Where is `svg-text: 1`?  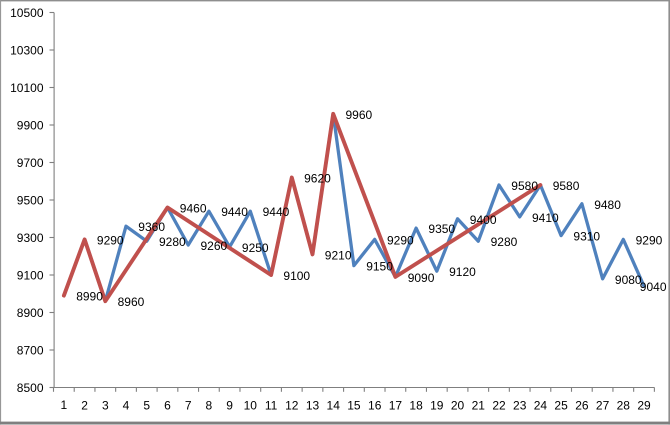 svg-text: 1 is located at coordinates (64, 405).